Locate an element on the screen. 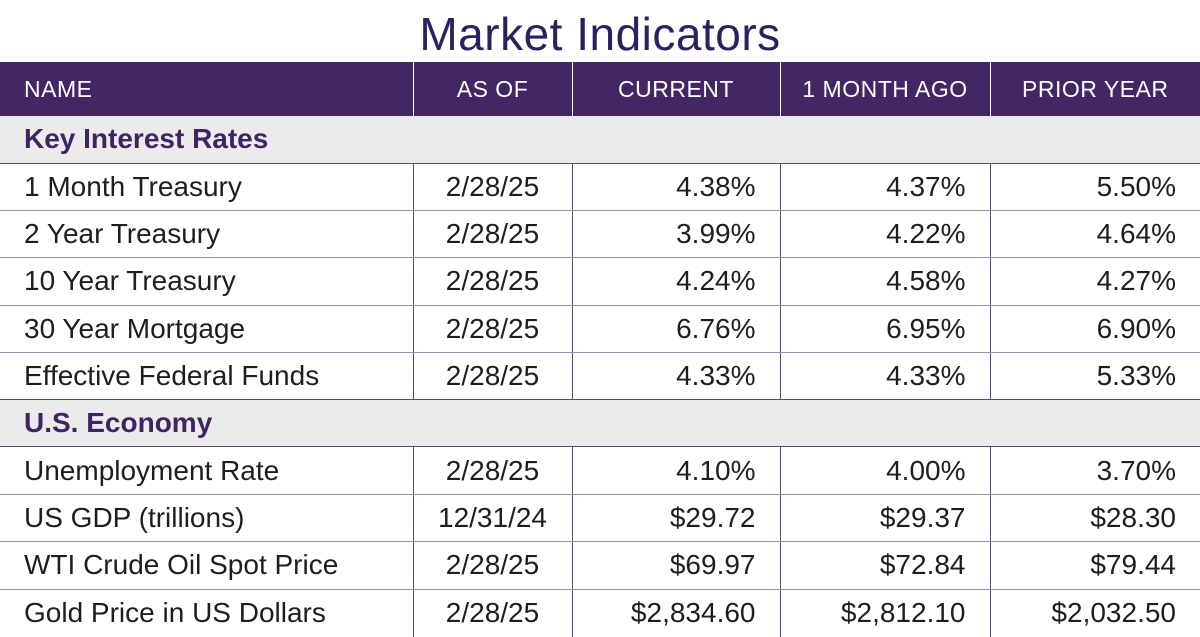  prior-year-value: $28.30 is located at coordinates (1094, 518).